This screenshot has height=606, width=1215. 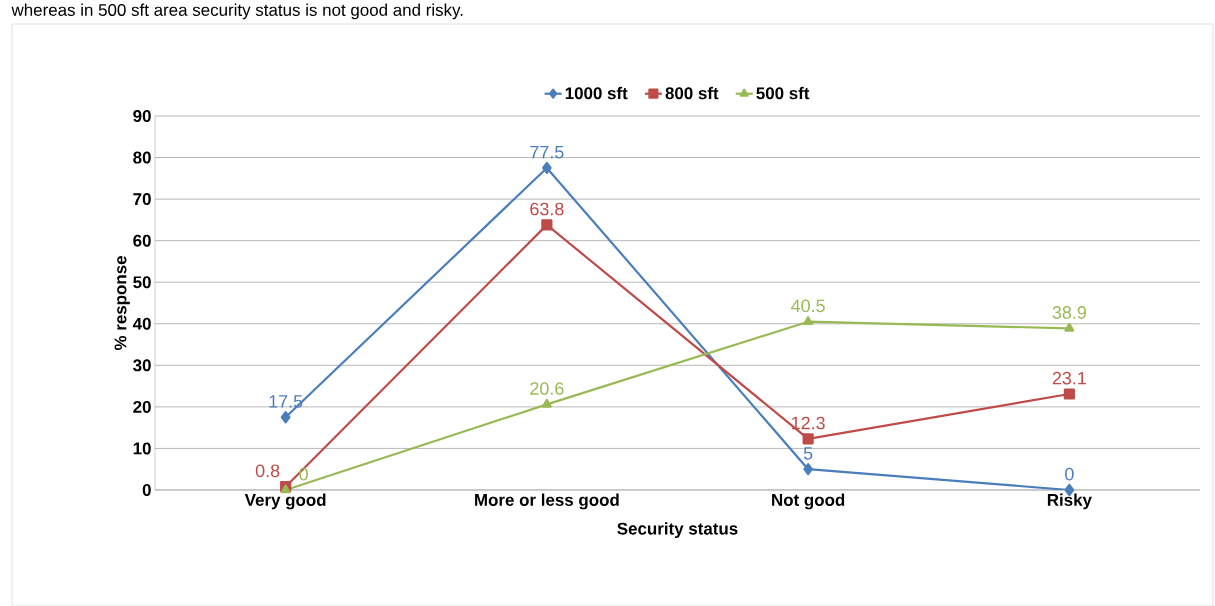 What do you see at coordinates (677, 530) in the screenshot?
I see `x-axis-title: Security status` at bounding box center [677, 530].